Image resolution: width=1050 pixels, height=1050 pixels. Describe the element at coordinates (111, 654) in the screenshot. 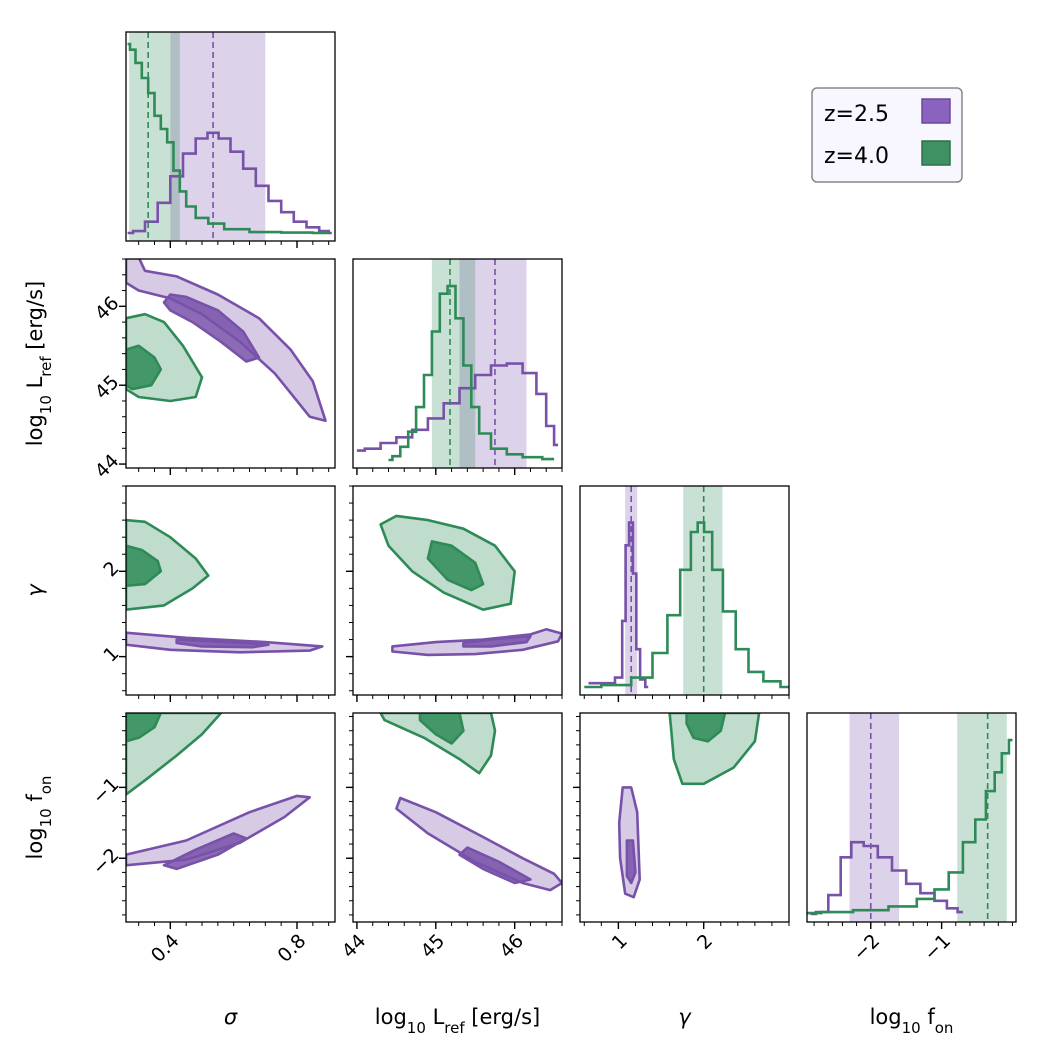

I see `tick-label: 1` at that location.